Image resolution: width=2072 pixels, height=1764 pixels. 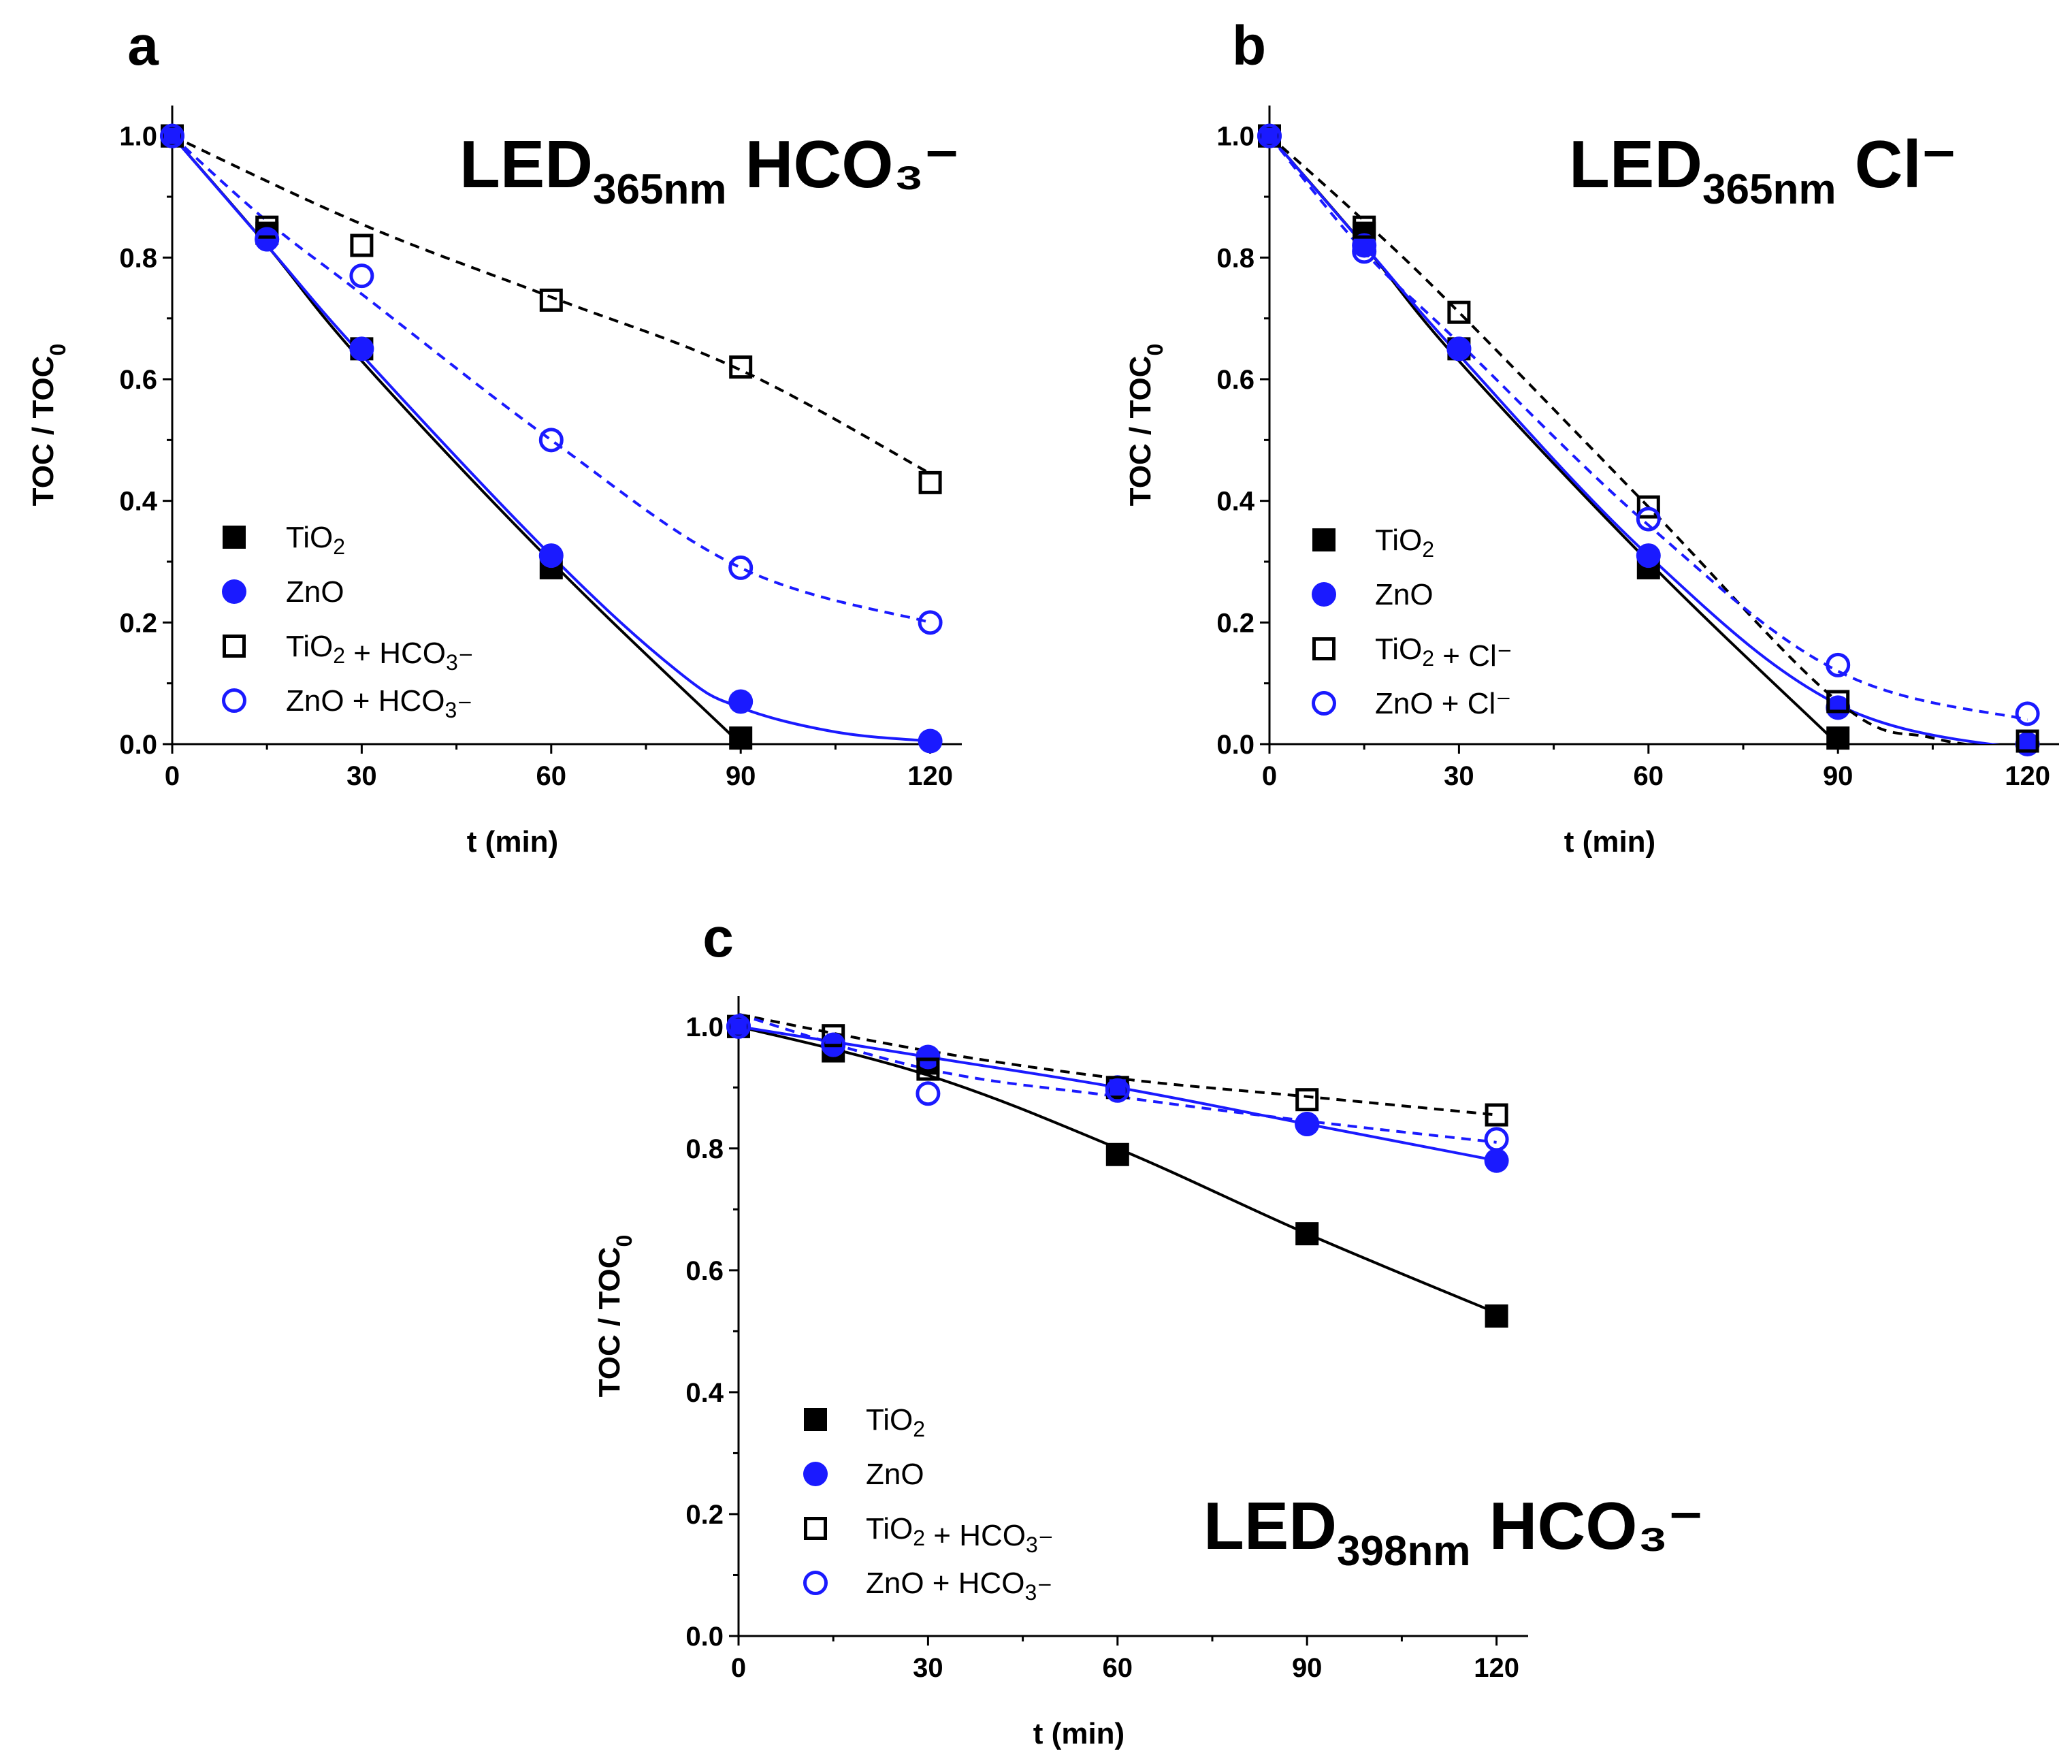 I want to click on y-tick-label: 1.0, so click(x=1235, y=137).